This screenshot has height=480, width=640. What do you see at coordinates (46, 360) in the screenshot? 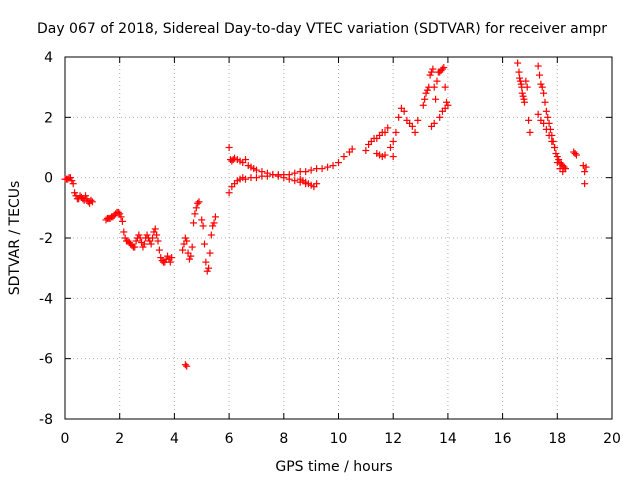
I see `y-tick-label: -6` at bounding box center [46, 360].